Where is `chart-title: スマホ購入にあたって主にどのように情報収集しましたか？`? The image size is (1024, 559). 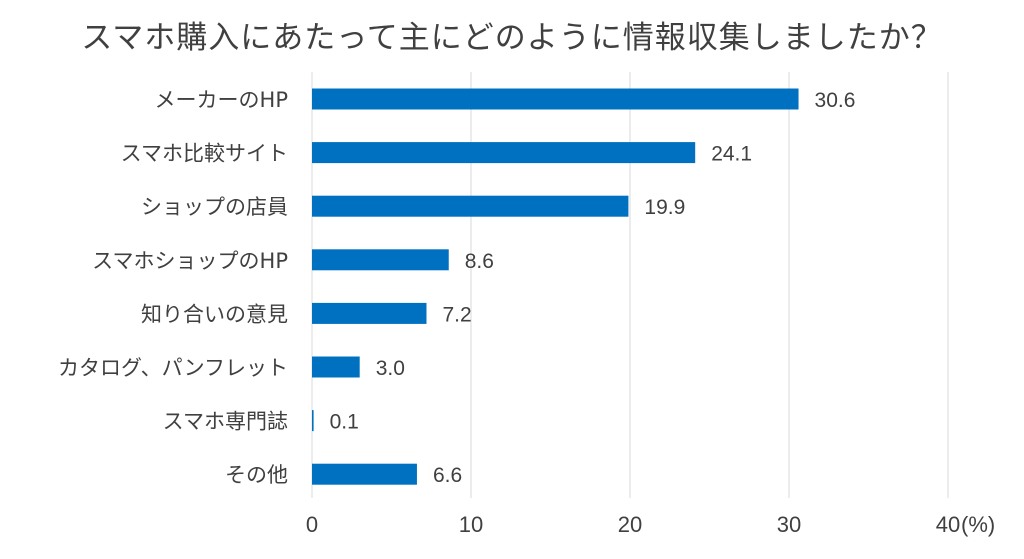
chart-title: スマホ購入にあたって主にどのように情報収集しましたか？ is located at coordinates (512, 38).